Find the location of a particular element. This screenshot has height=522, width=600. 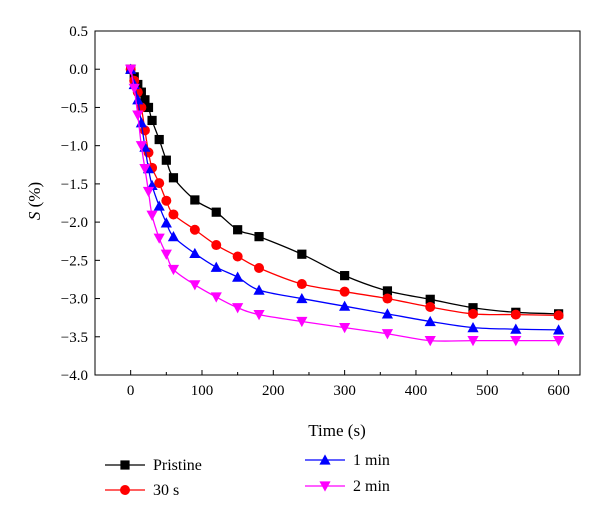

x-tick-label: 600 is located at coordinates (558, 391).